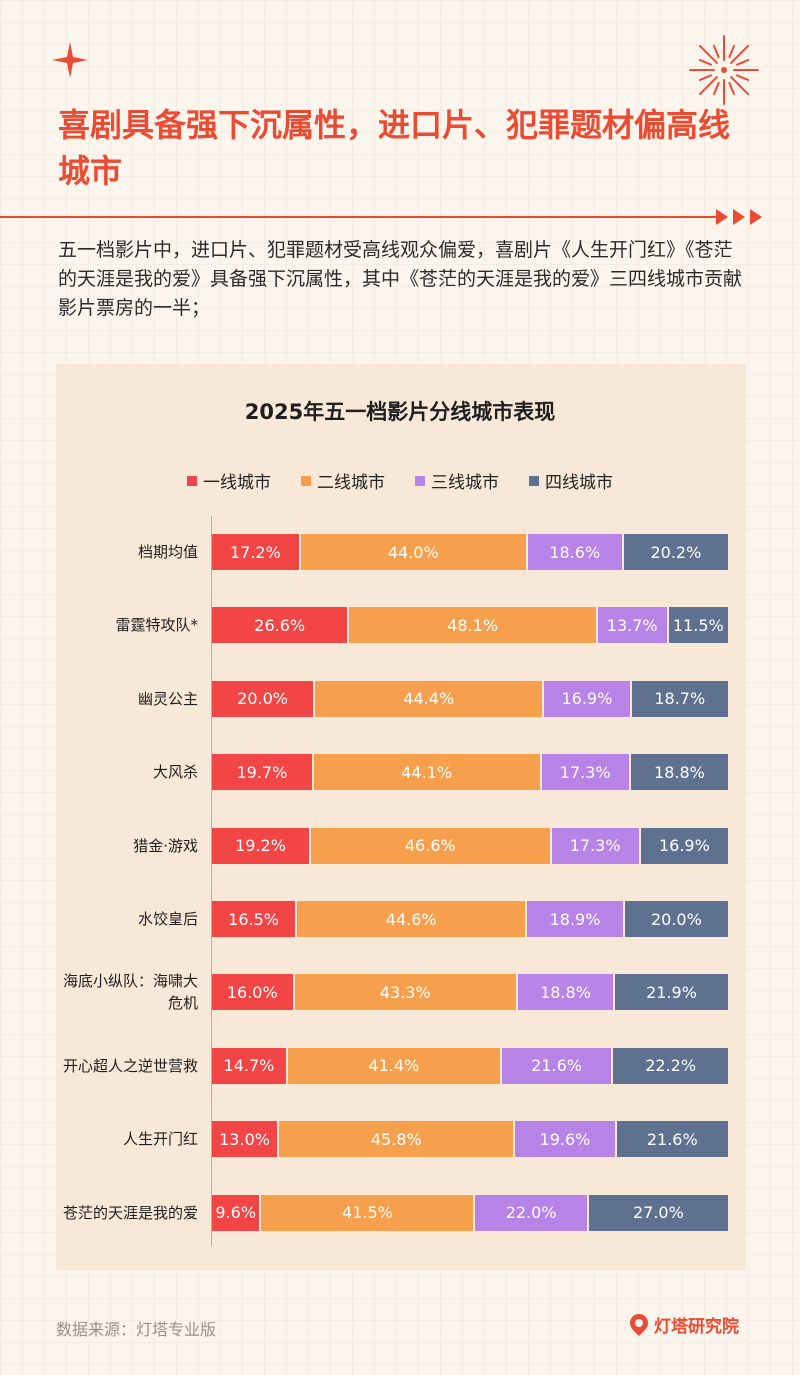  Describe the element at coordinates (351, 483) in the screenshot. I see `legend-label: 二线城市` at that location.